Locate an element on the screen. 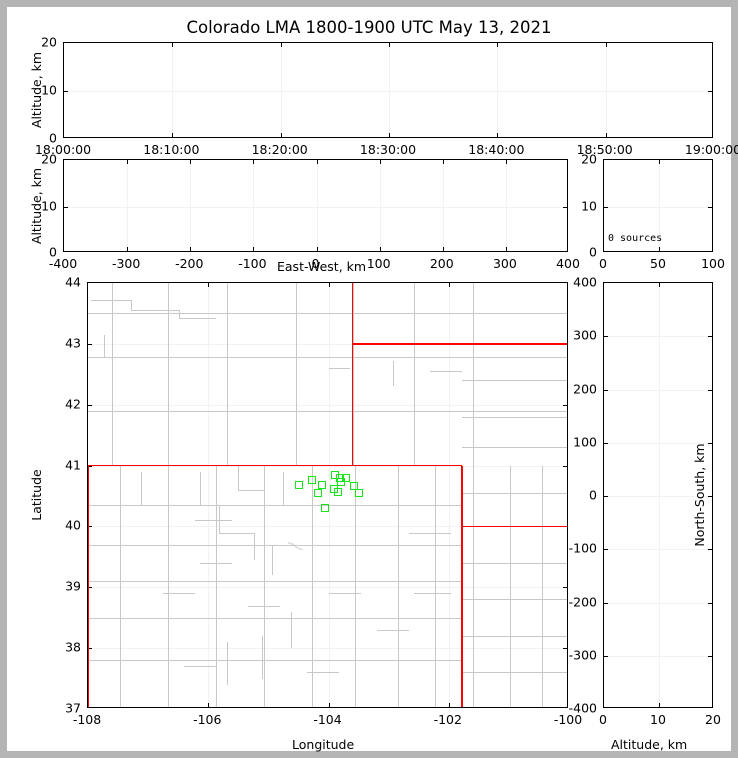 The image size is (738, 758). ew-panel-xticklabel: 400 is located at coordinates (568, 263).